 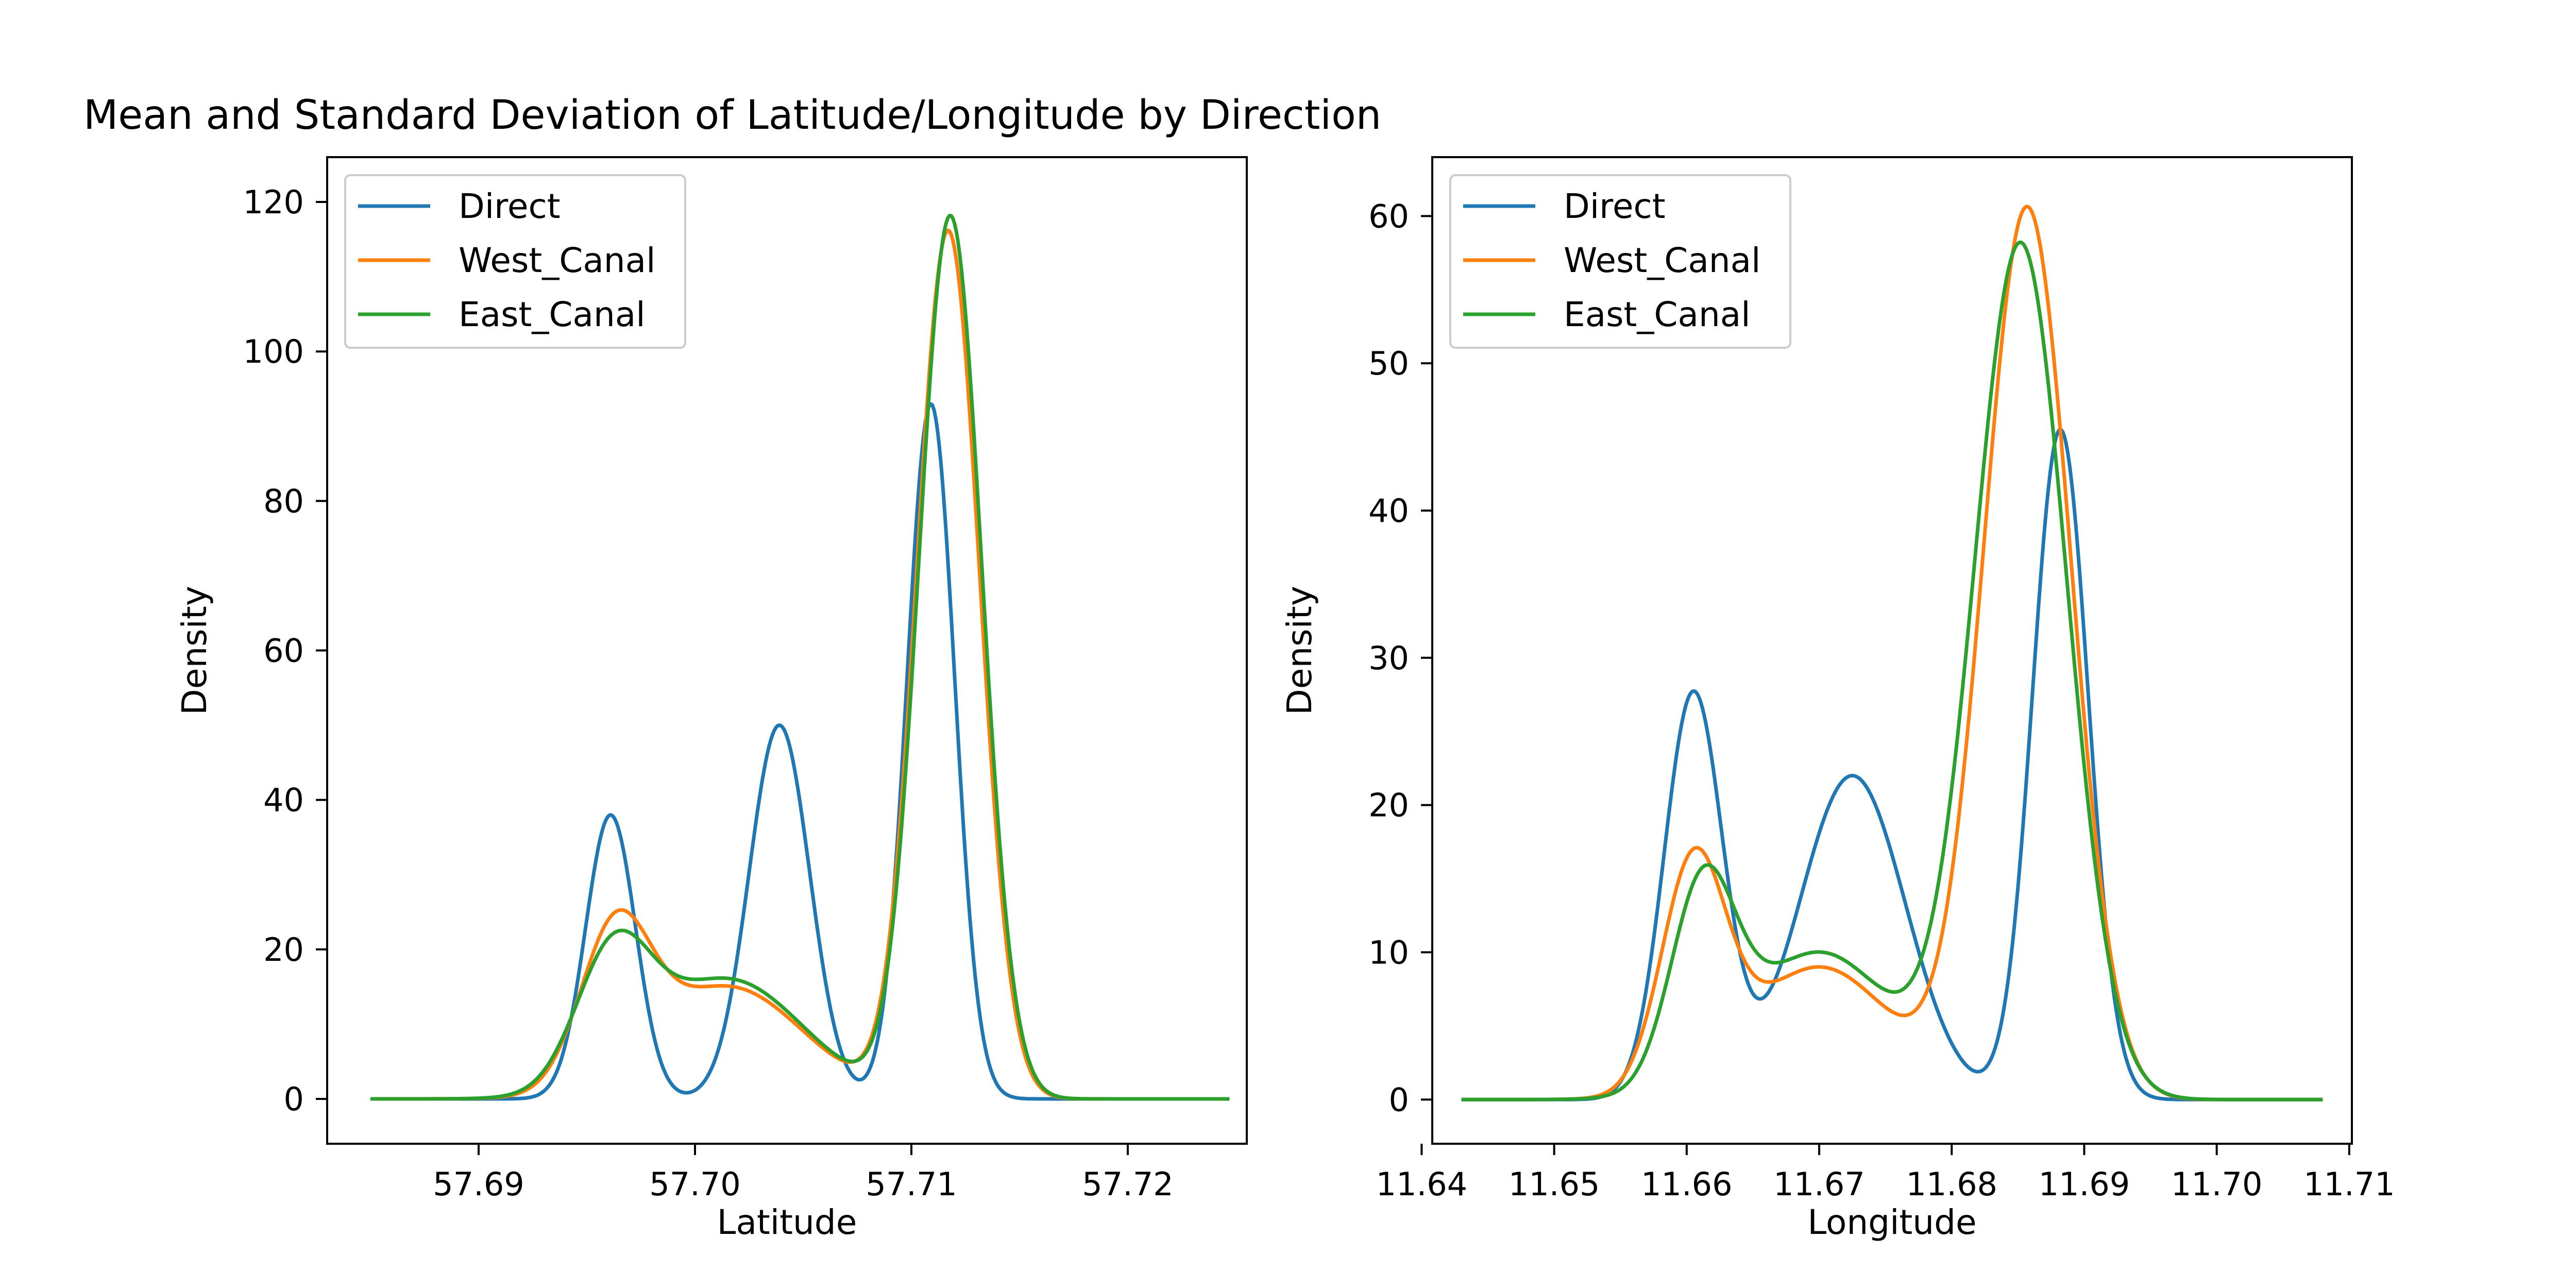 I want to click on longitude-y-tick-label: 50, so click(x=1388, y=363).